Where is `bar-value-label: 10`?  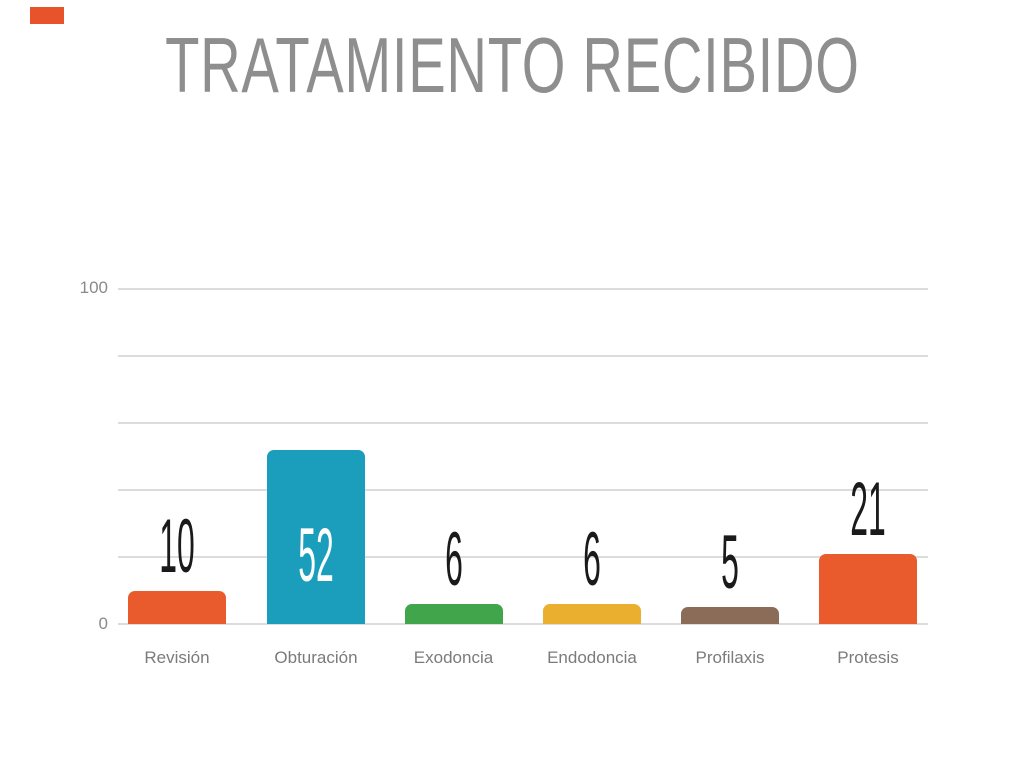
bar-value-label: 10 is located at coordinates (177, 546).